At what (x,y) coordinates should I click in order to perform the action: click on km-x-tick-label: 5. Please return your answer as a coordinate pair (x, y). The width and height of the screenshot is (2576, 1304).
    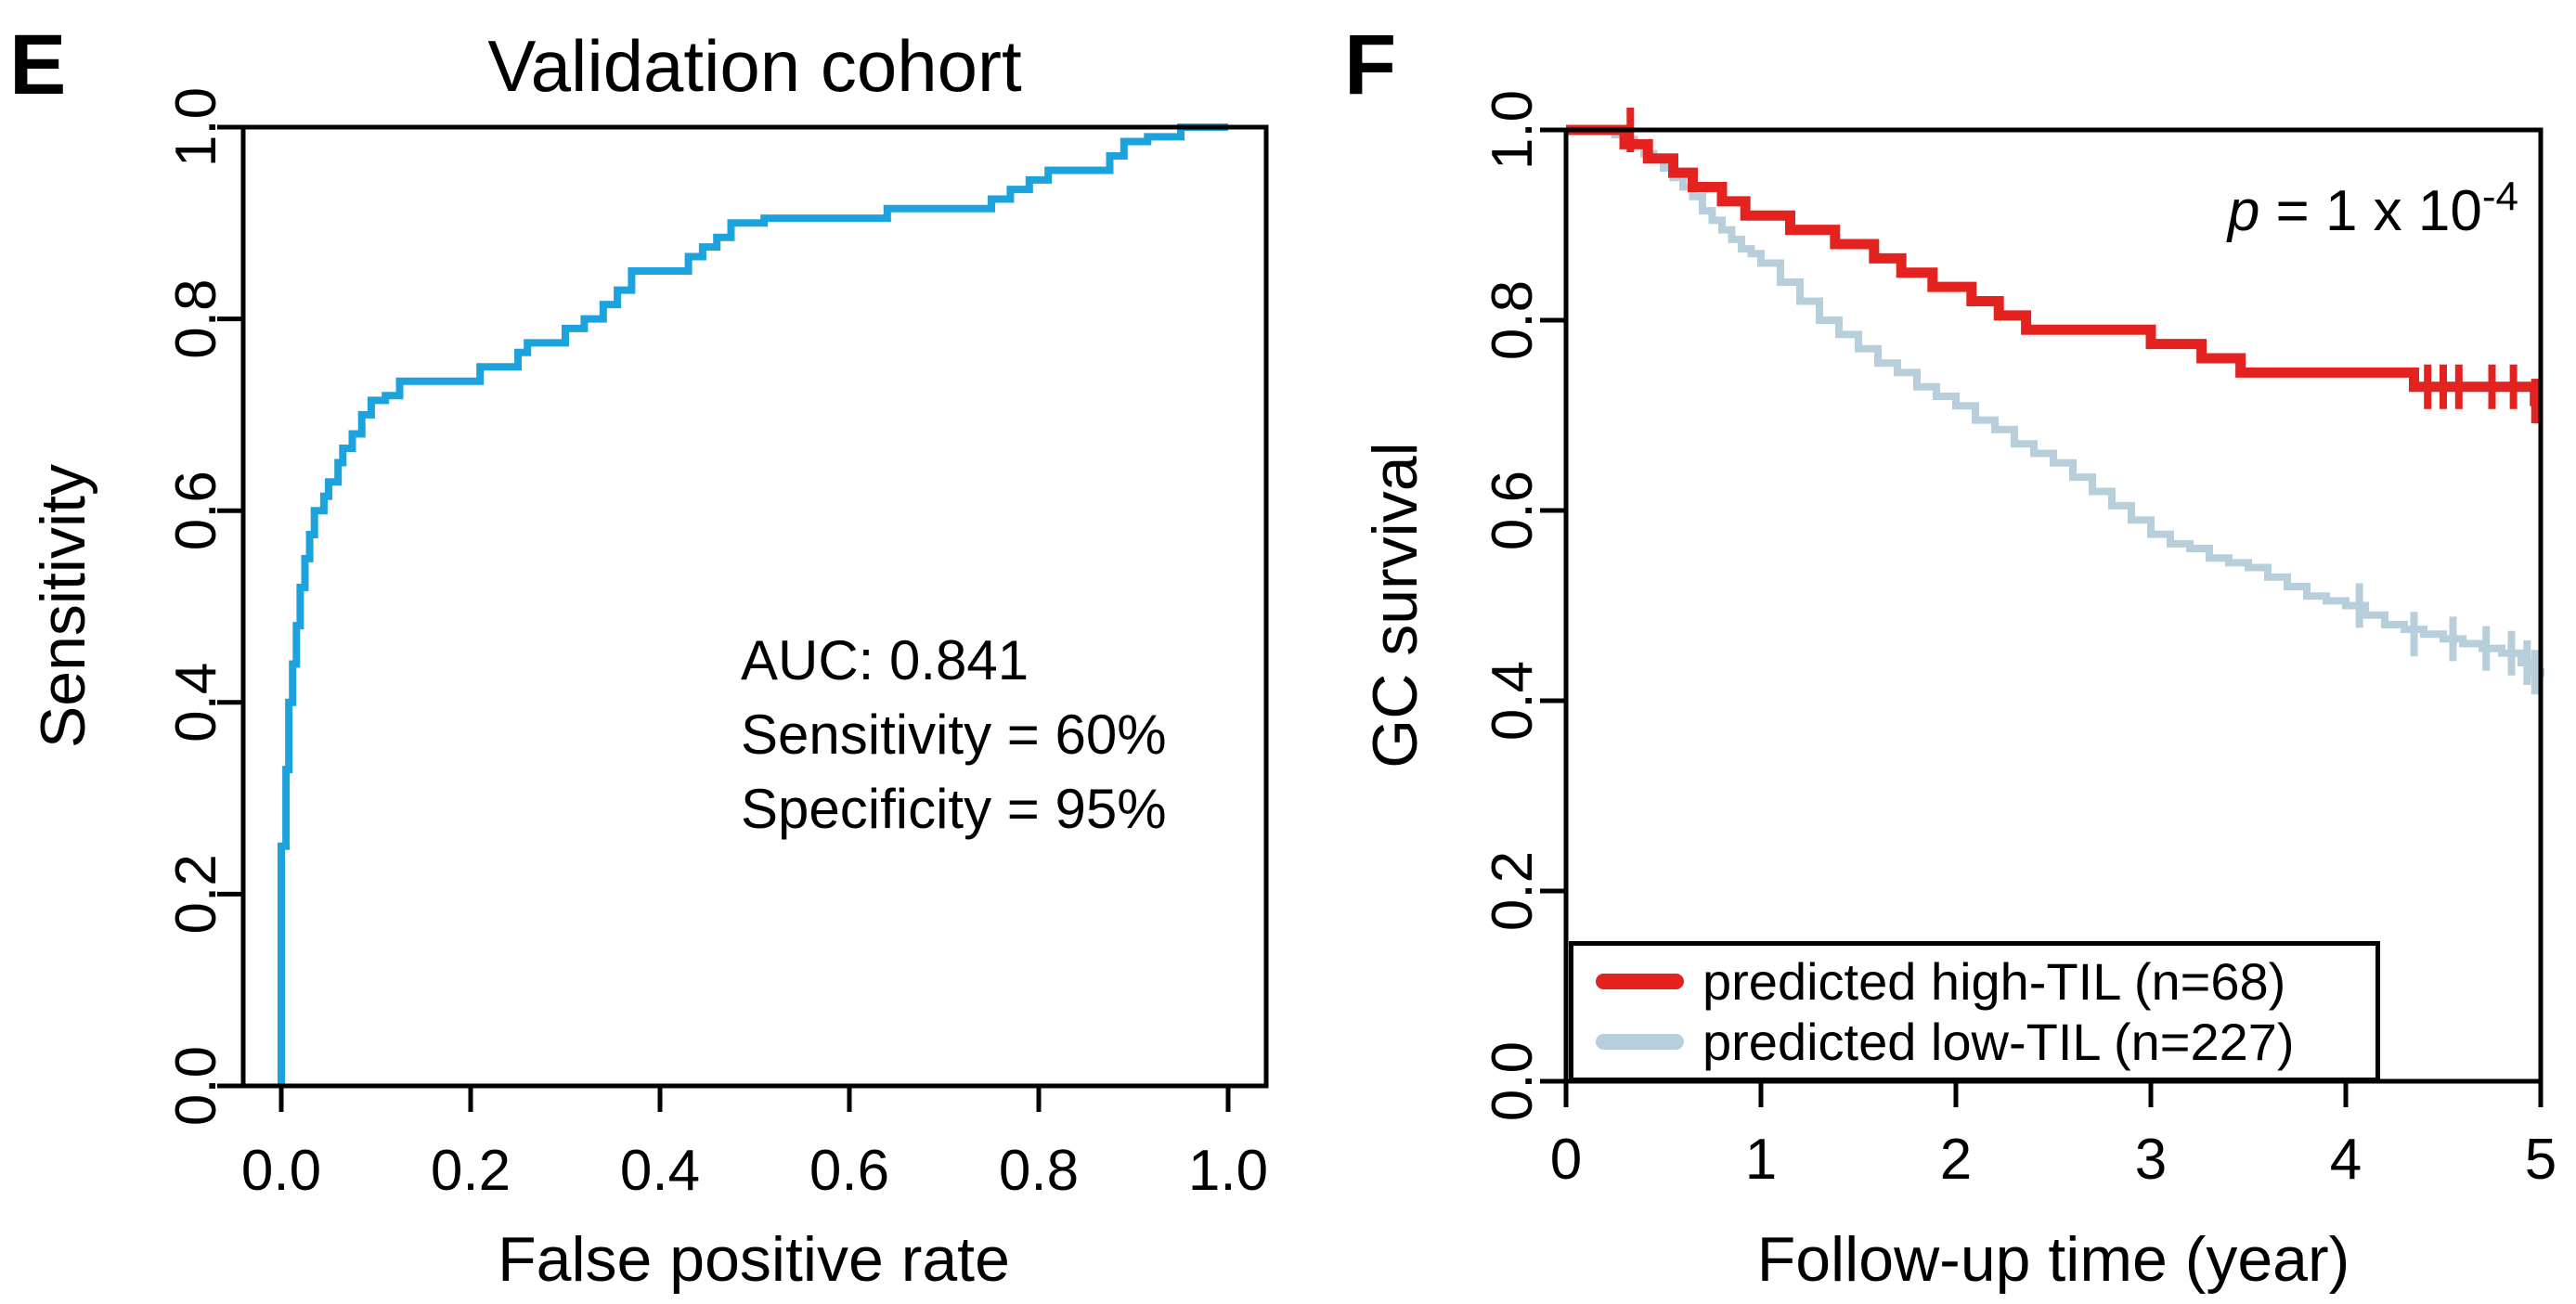
    Looking at the image, I should click on (2541, 1160).